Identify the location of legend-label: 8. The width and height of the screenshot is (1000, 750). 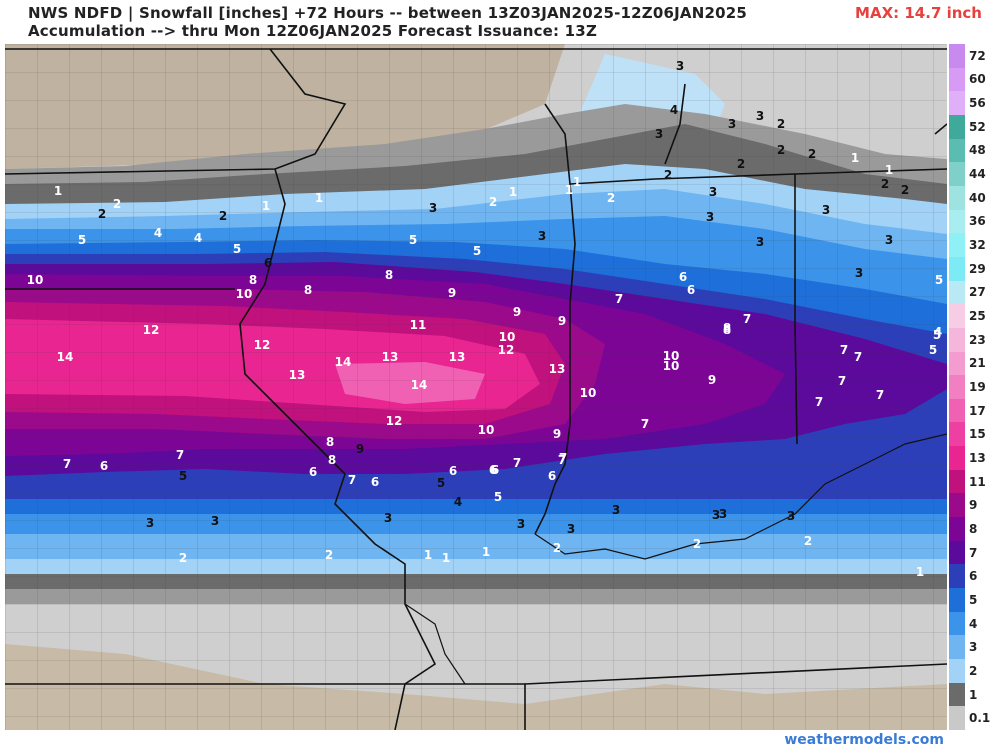
(973, 528).